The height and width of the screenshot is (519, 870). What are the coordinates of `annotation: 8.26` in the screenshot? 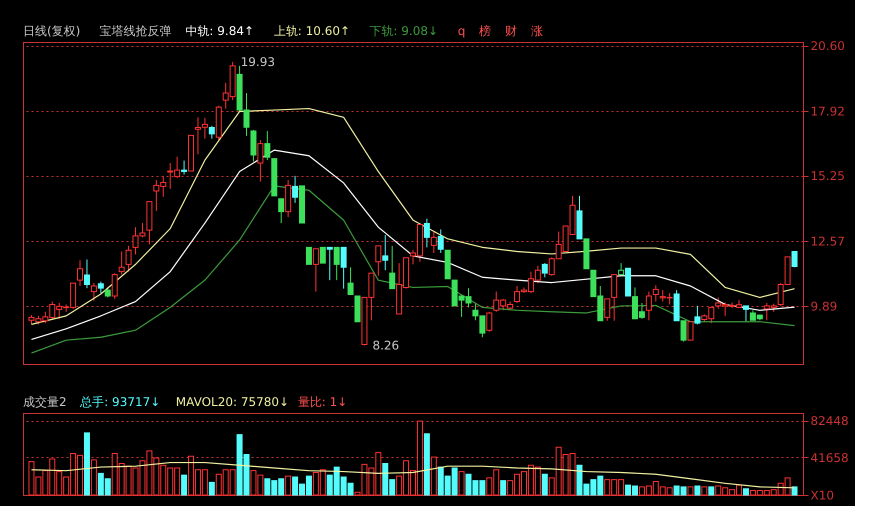 It's located at (386, 345).